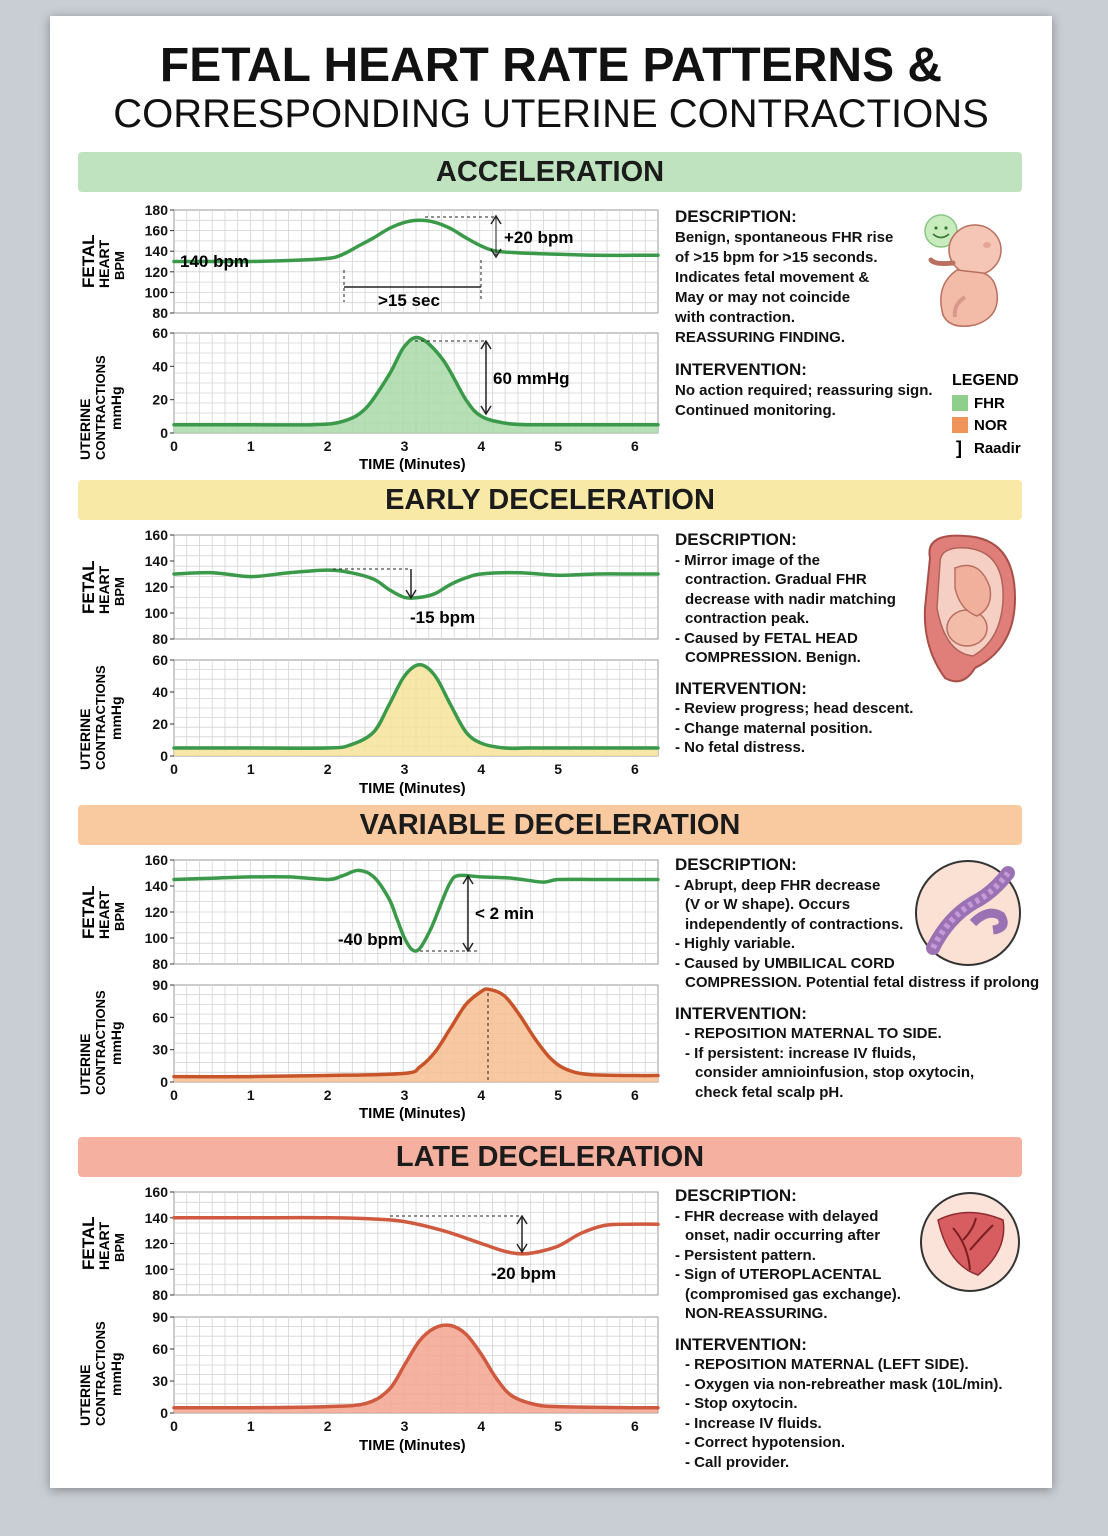  I want to click on x-axis-label: TIME (Minutes), so click(412, 464).